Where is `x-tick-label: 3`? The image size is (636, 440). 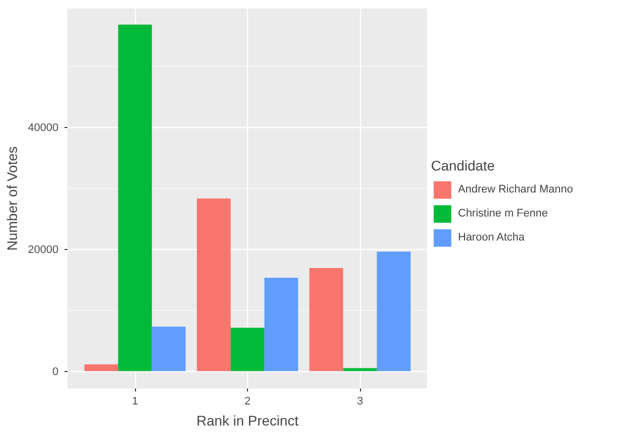
x-tick-label: 3 is located at coordinates (360, 402).